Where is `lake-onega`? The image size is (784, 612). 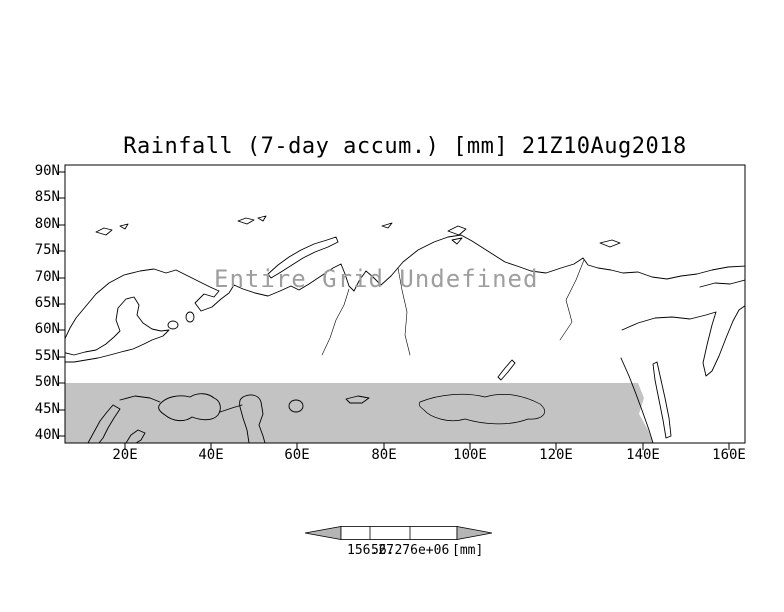
lake-onega is located at coordinates (190, 317).